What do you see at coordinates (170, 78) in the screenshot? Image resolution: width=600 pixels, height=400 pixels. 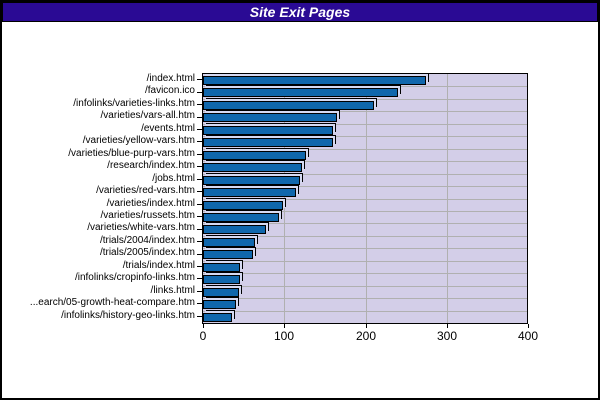 I see `y-axis-label: /index.html` at bounding box center [170, 78].